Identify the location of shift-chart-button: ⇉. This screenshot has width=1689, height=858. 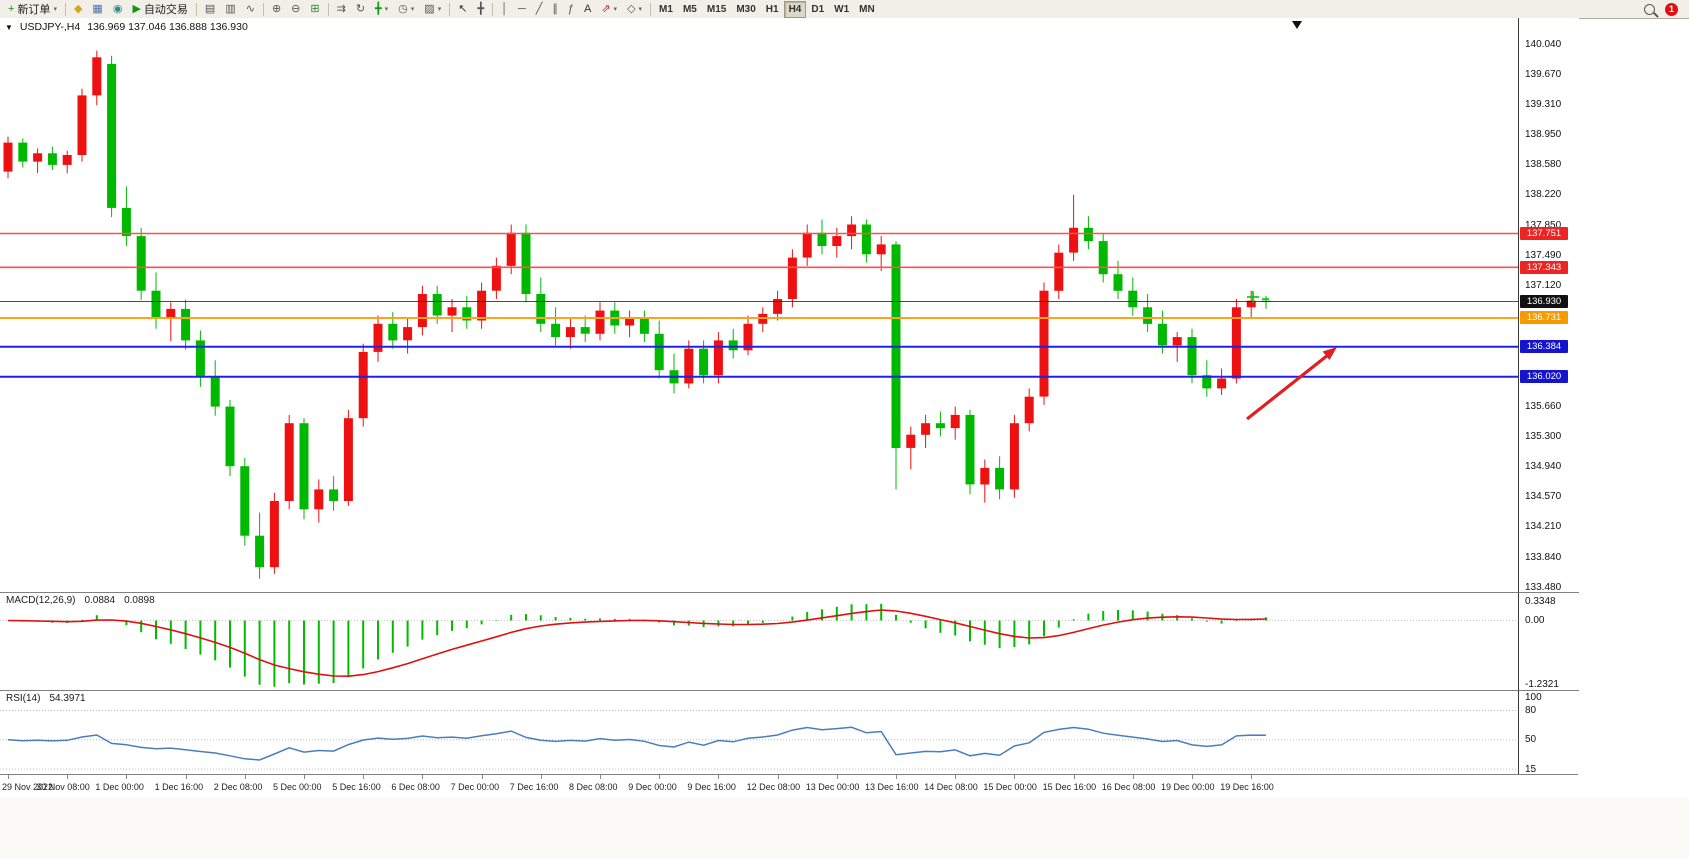
(341, 9).